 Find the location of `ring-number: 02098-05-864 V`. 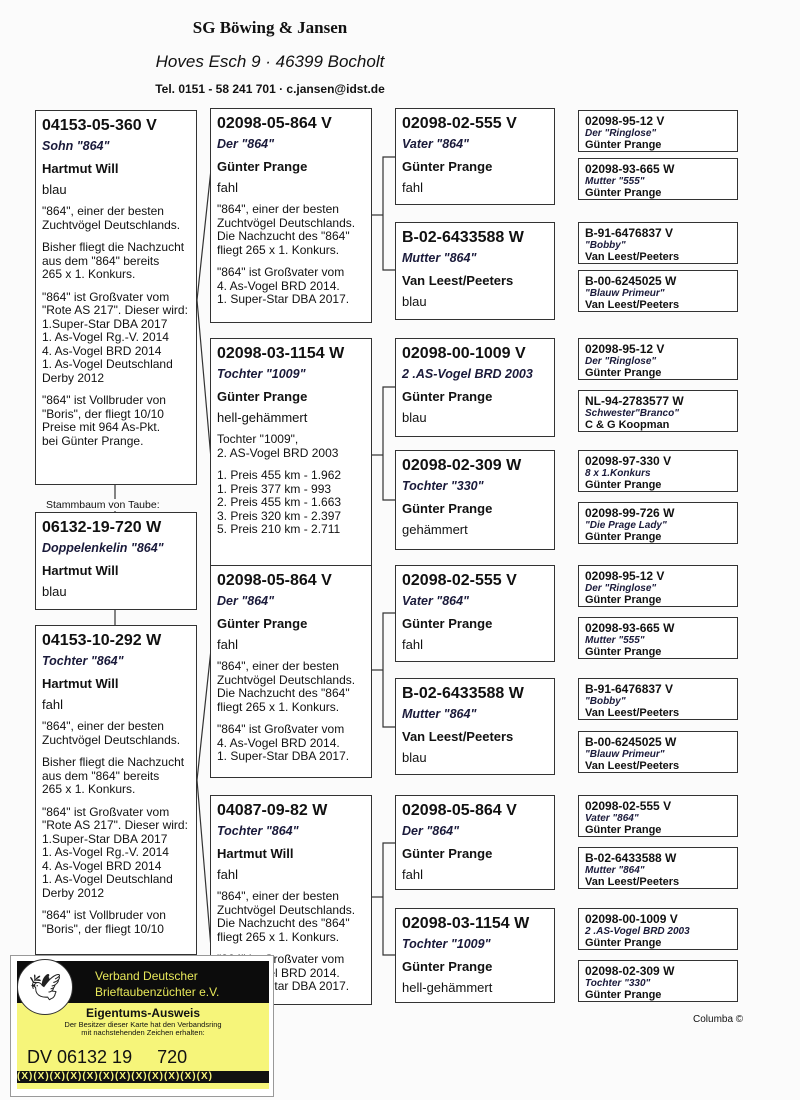

ring-number: 02098-05-864 V is located at coordinates (274, 580).